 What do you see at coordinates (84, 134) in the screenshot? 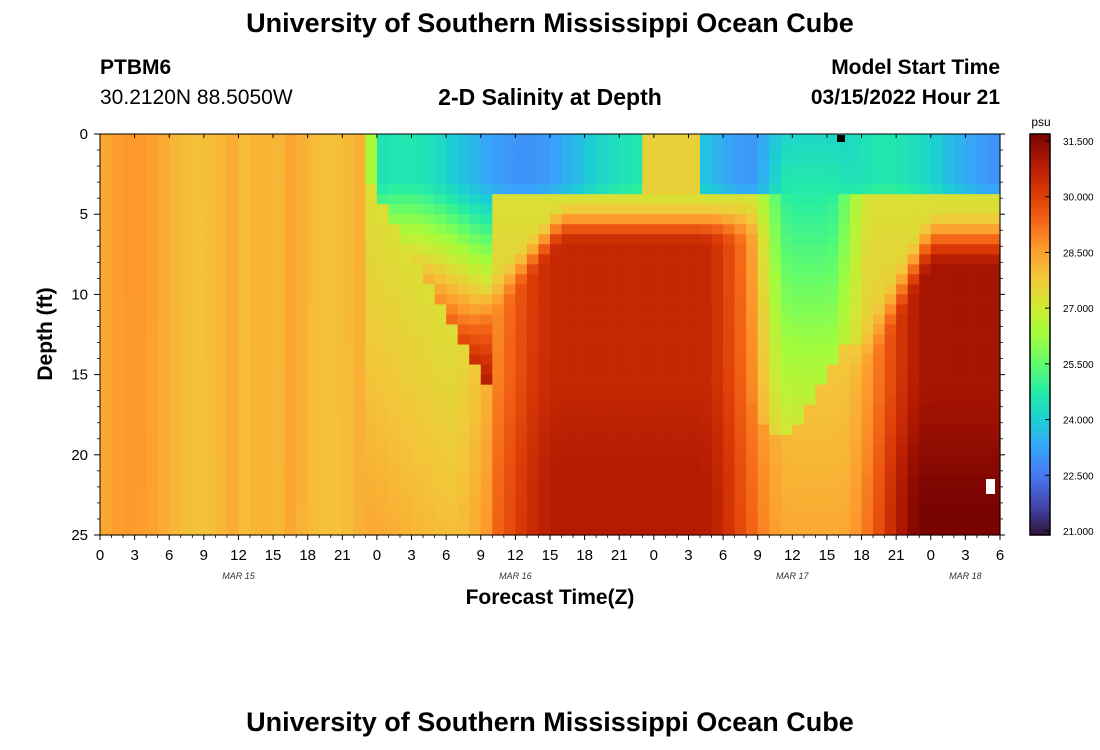
I see `y-tick-label: 0` at bounding box center [84, 134].